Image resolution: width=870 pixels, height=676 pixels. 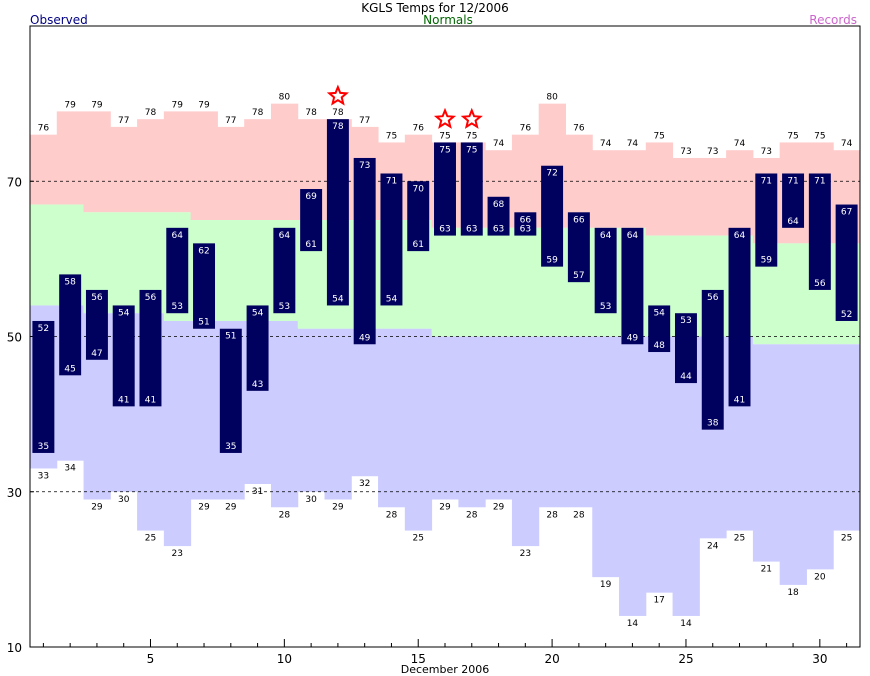 I want to click on observed-high-label: 78, so click(x=338, y=127).